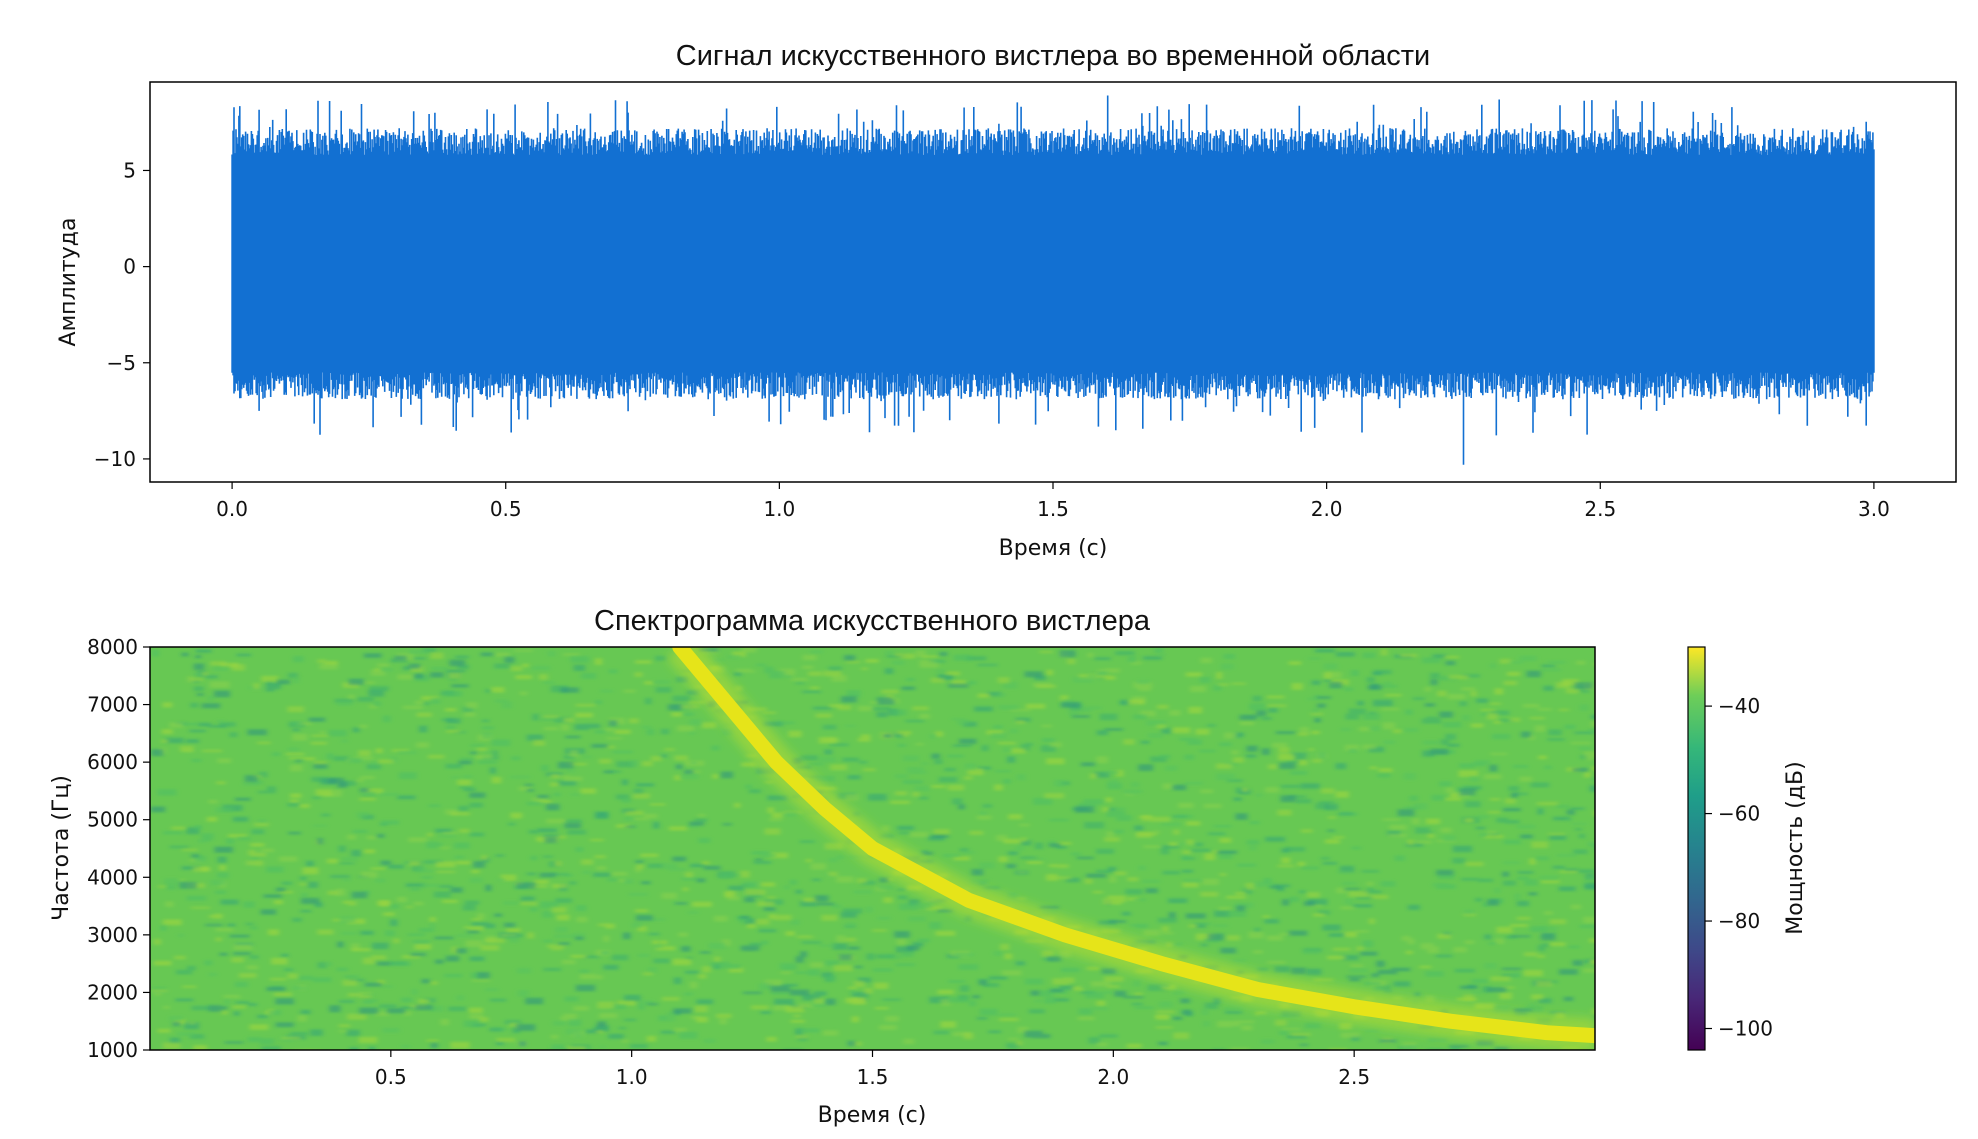  Describe the element at coordinates (112, 705) in the screenshot. I see `spectrogram-y-tick-label: 7000` at that location.